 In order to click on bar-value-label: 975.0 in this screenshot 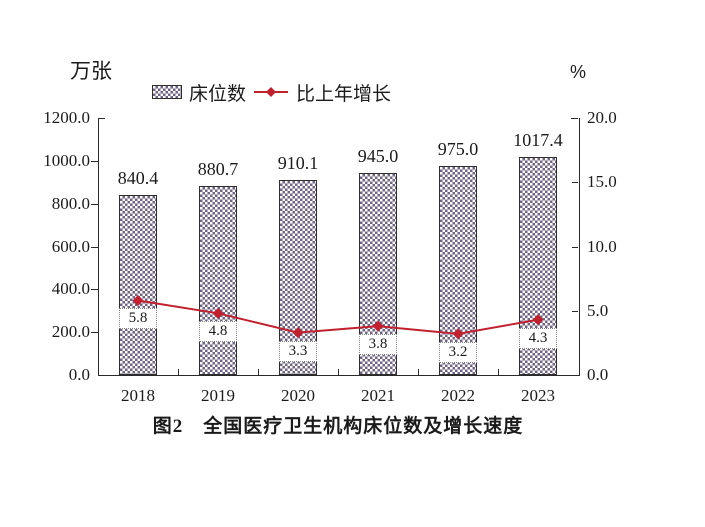, I will do `click(458, 149)`.